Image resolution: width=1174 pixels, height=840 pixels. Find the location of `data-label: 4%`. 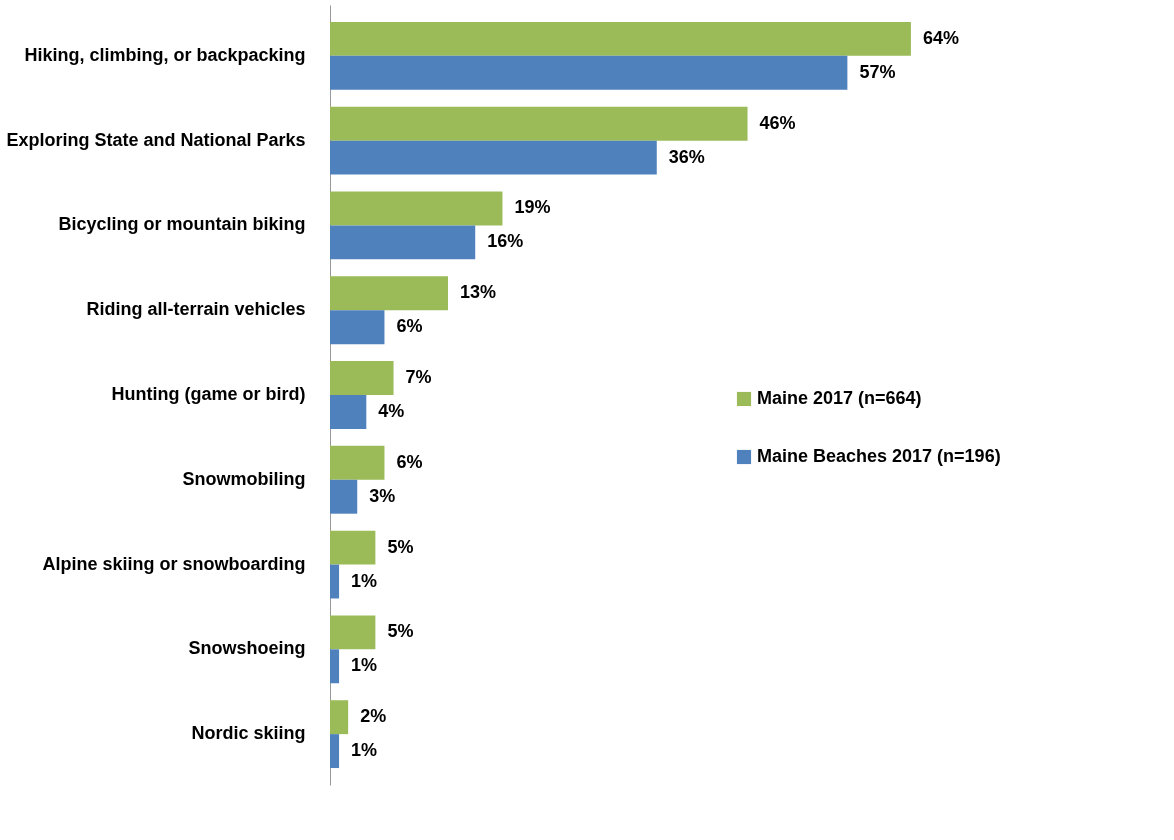

data-label: 4% is located at coordinates (391, 410).